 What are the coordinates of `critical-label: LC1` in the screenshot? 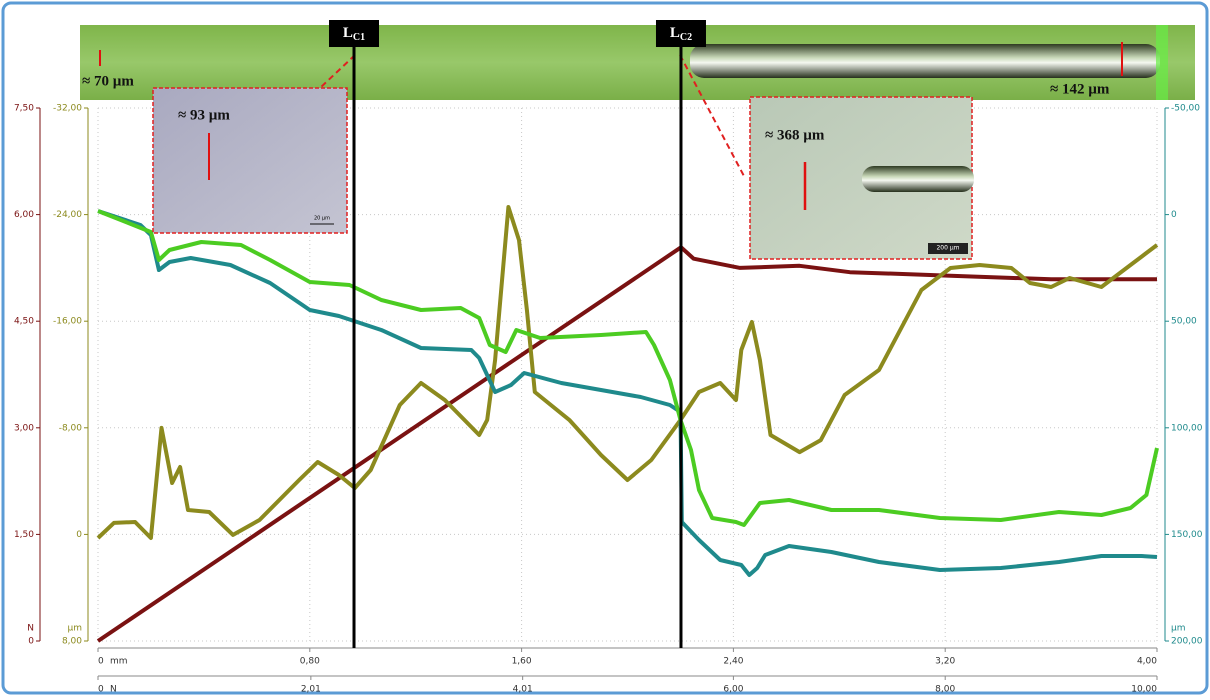 It's located at (354, 34).